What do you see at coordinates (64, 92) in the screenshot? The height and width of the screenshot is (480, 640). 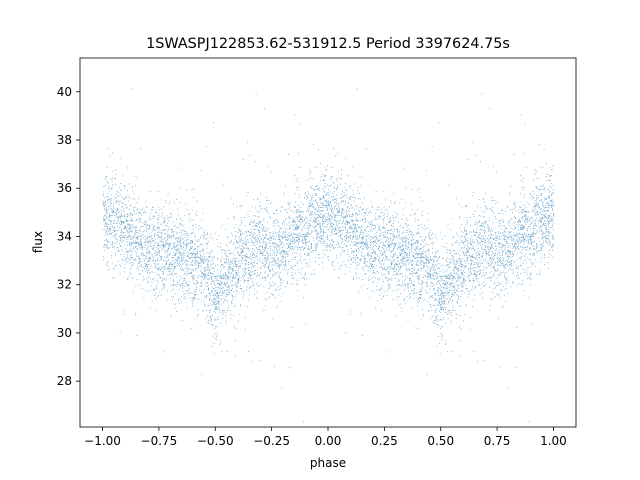 I see `y-tick-label: 40` at bounding box center [64, 92].